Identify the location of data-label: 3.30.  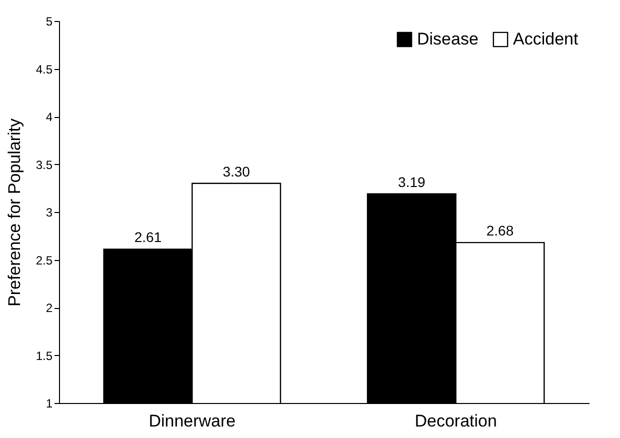
(236, 171).